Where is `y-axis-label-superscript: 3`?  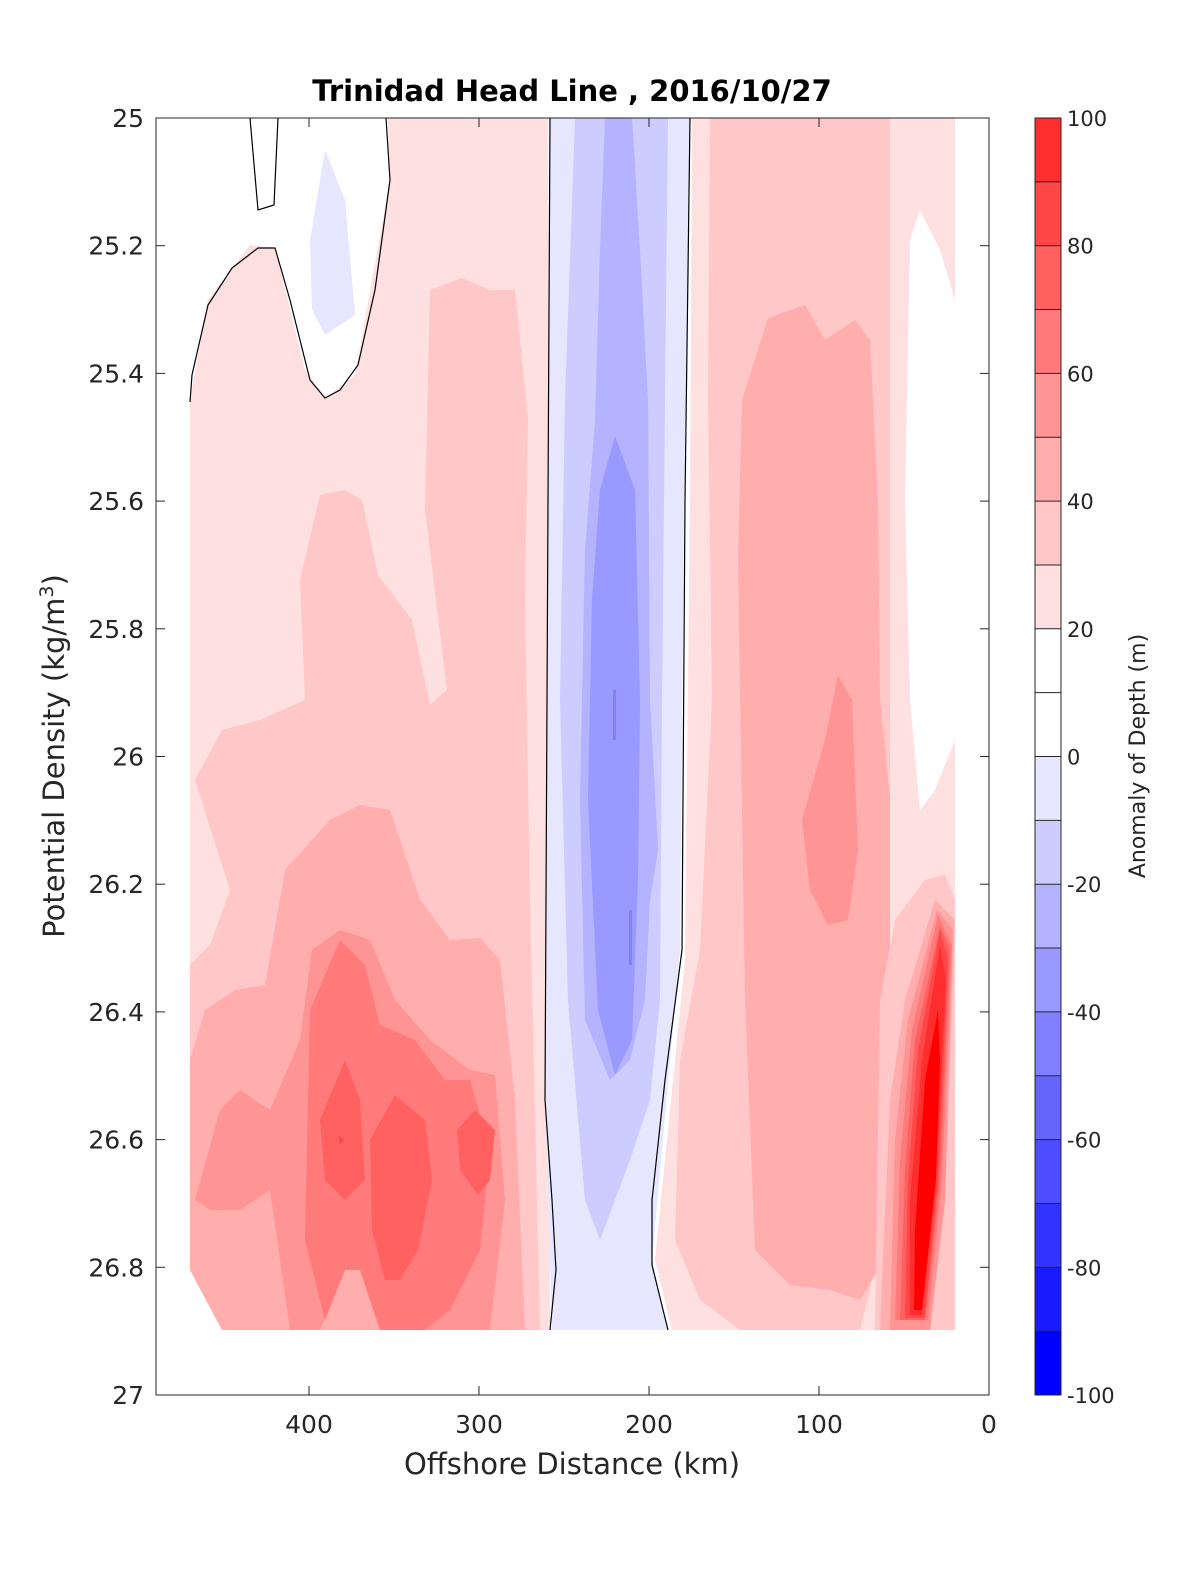
y-axis-label-superscript: 3 is located at coordinates (47, 591).